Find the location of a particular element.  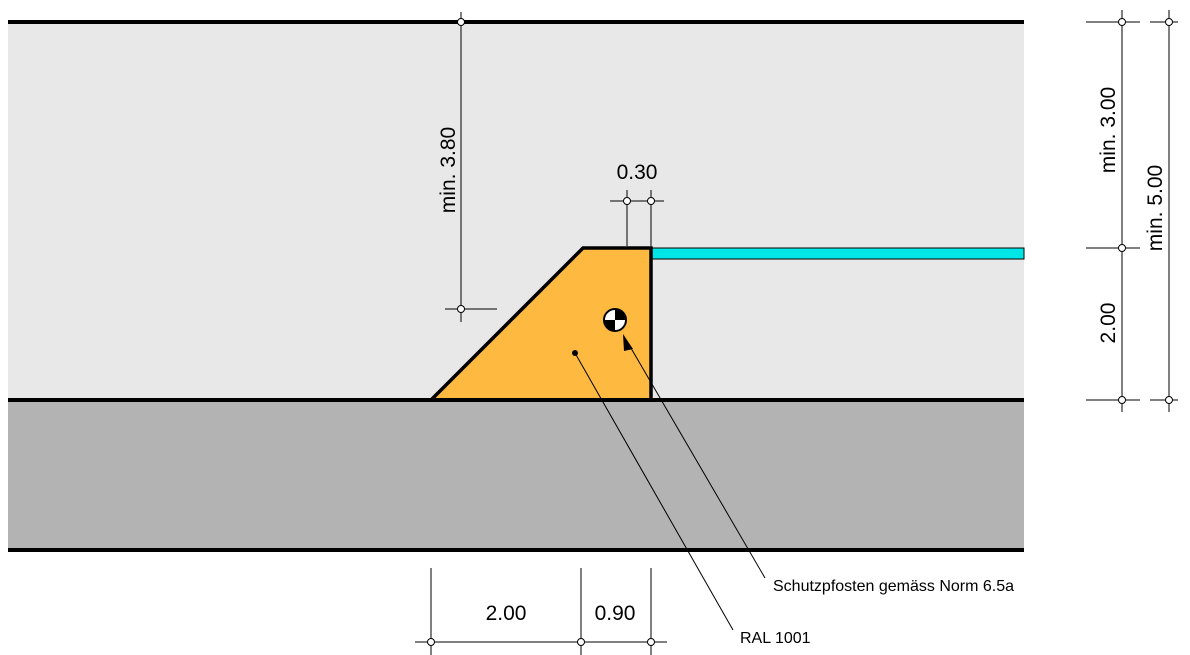

dim-right-inner is located at coordinates (1113, 211).